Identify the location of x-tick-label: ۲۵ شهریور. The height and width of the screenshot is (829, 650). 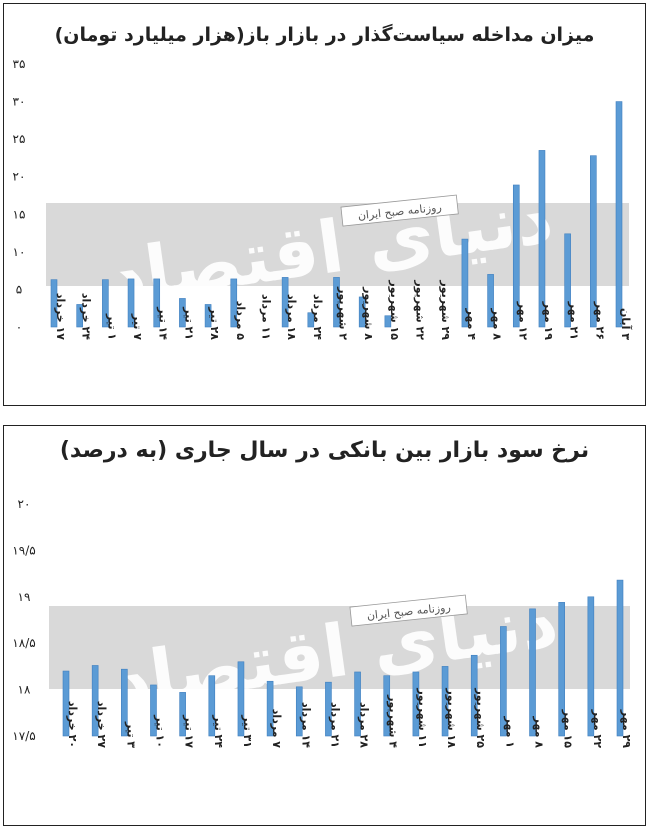
(480, 717).